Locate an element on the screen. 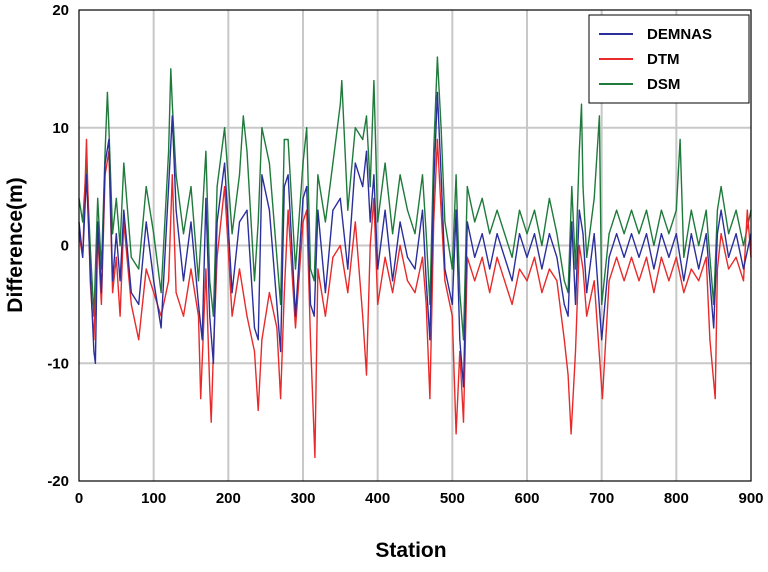 The width and height of the screenshot is (768, 572). y-axis-ticks: -20 -10 0 10 20 is located at coordinates (58, 246).